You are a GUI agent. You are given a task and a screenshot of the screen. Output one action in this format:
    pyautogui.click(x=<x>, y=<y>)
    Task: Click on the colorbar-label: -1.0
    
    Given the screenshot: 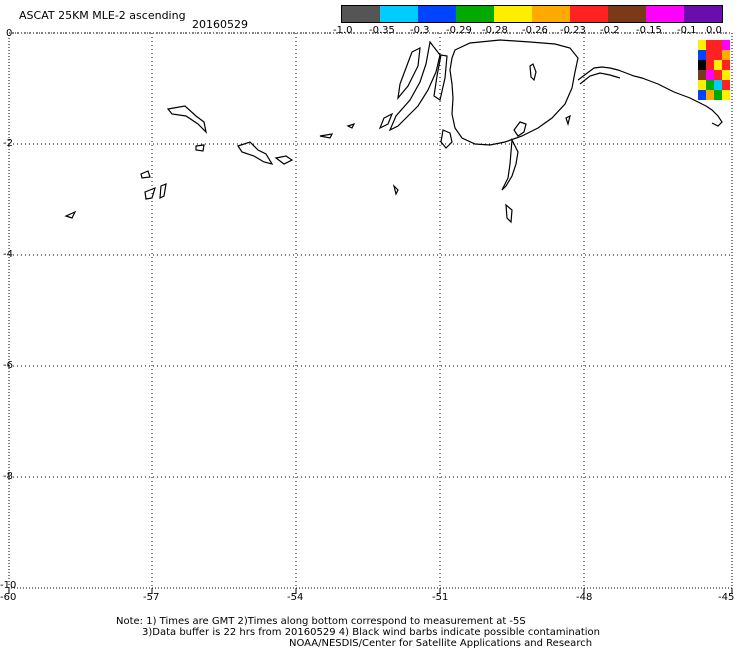 What is the action you would take?
    pyautogui.click(x=343, y=30)
    